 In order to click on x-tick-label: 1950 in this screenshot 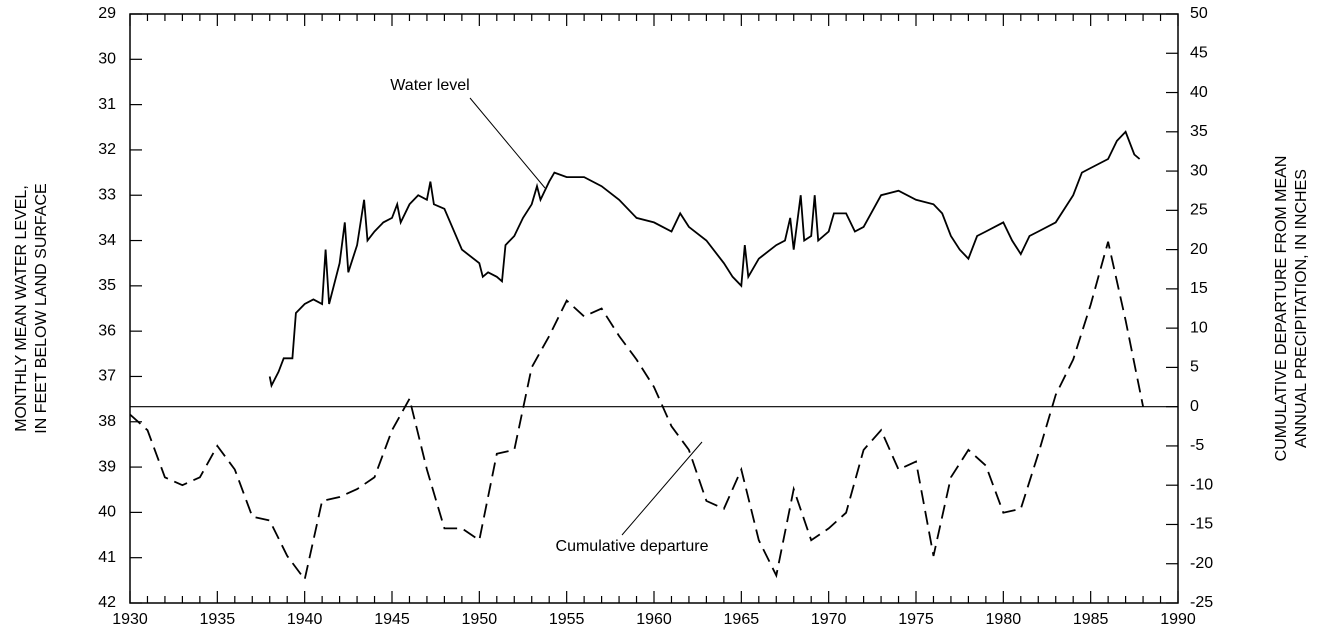, I will do `click(480, 619)`.